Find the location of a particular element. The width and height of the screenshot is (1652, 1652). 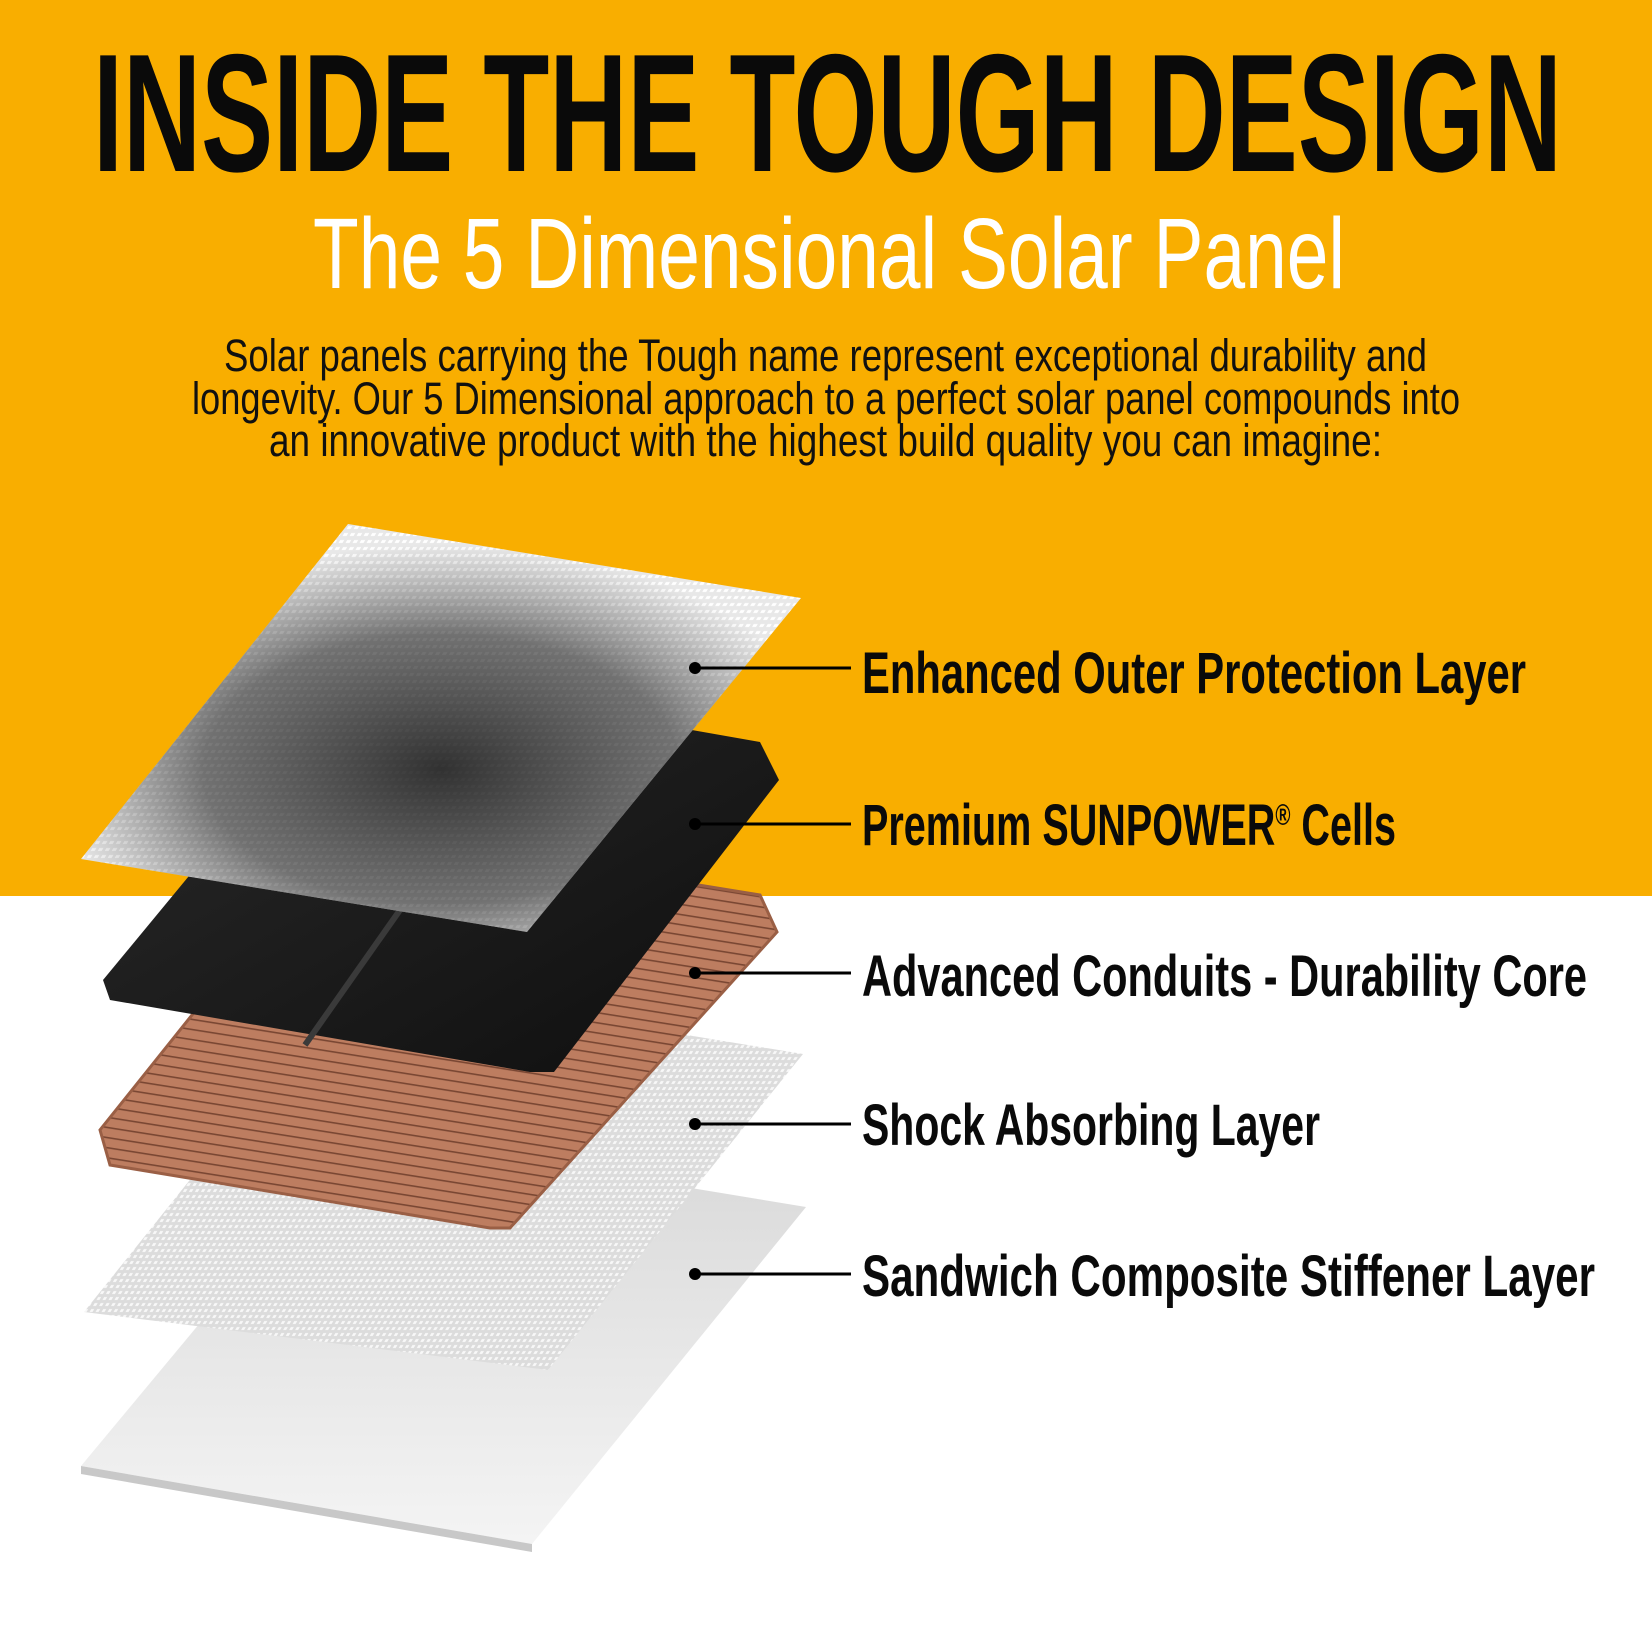

page-title: INSIDE THE TOUGH DESIGN is located at coordinates (827, 113).